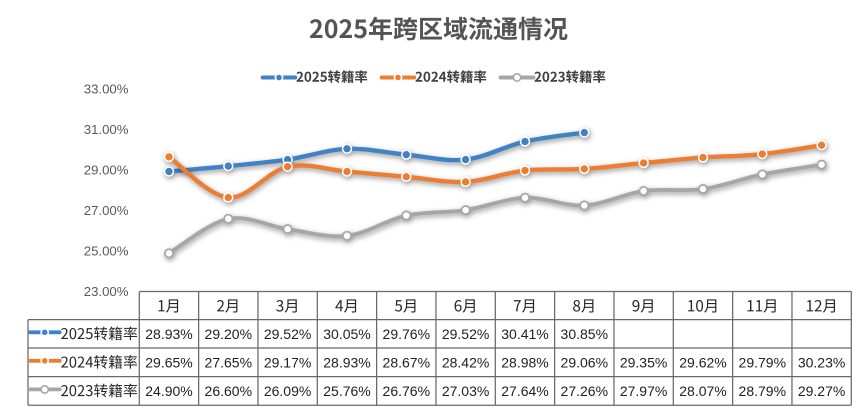 The image size is (860, 411). I want to click on svg-text: 29.27%, so click(821, 391).